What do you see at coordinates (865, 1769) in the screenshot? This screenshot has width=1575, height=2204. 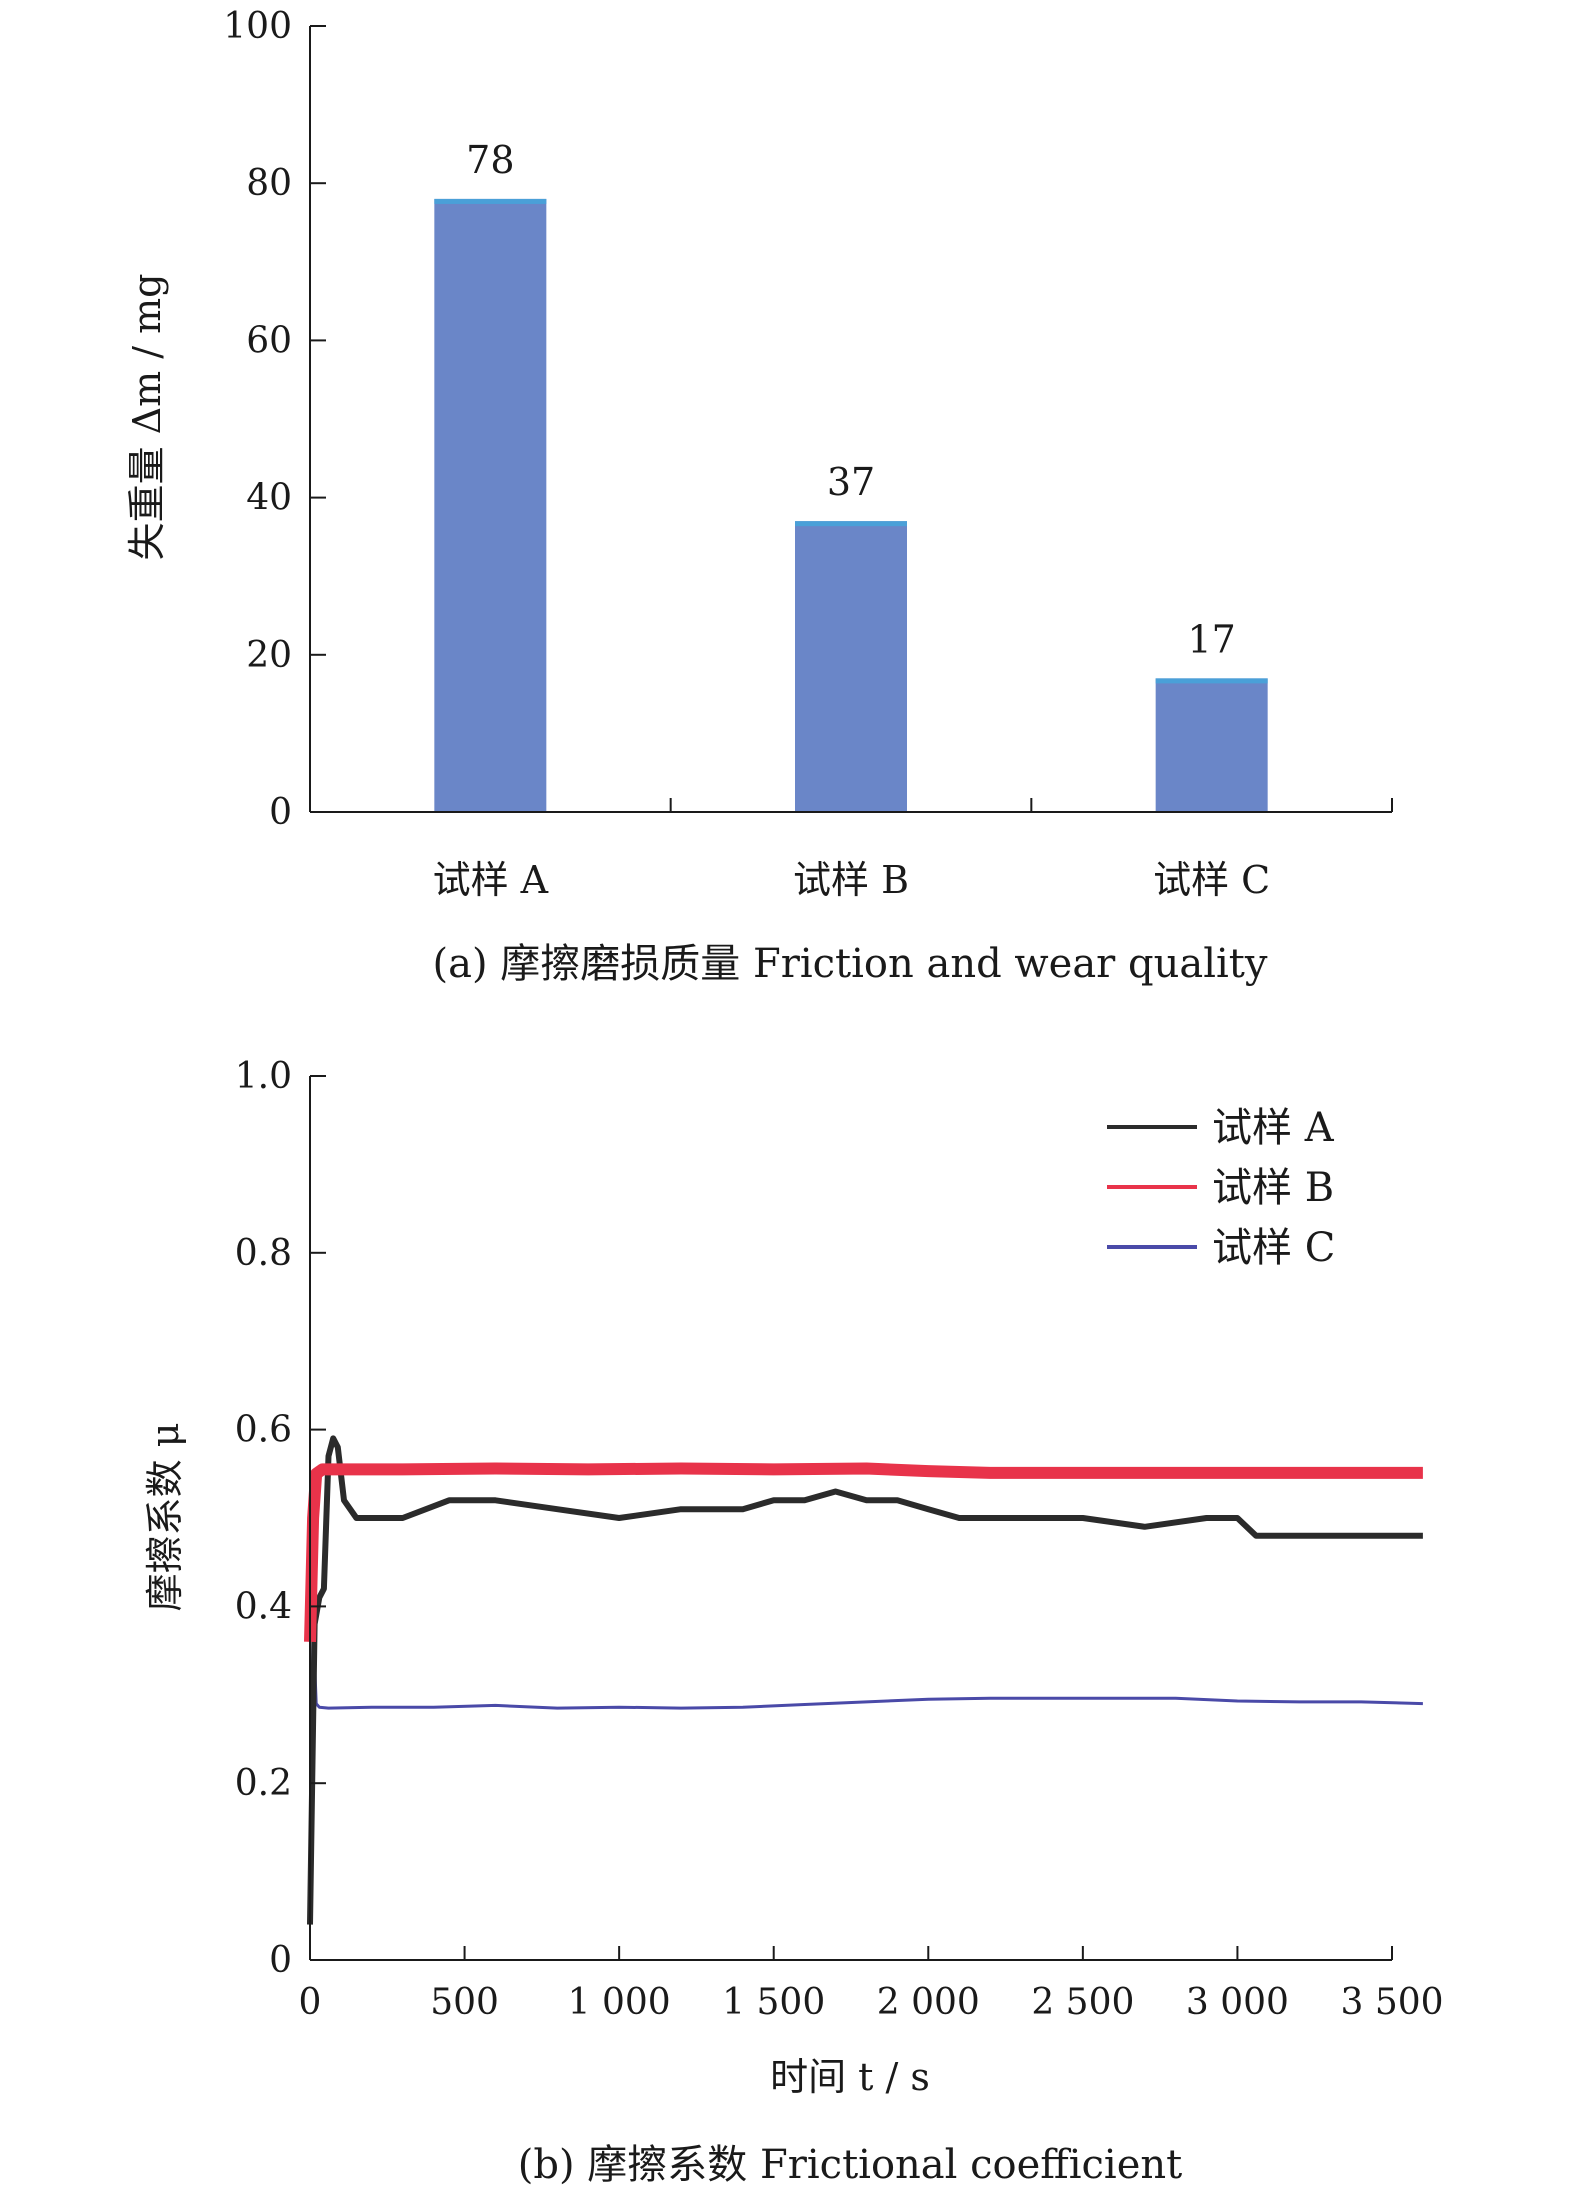 I see `series-line-c` at bounding box center [865, 1769].